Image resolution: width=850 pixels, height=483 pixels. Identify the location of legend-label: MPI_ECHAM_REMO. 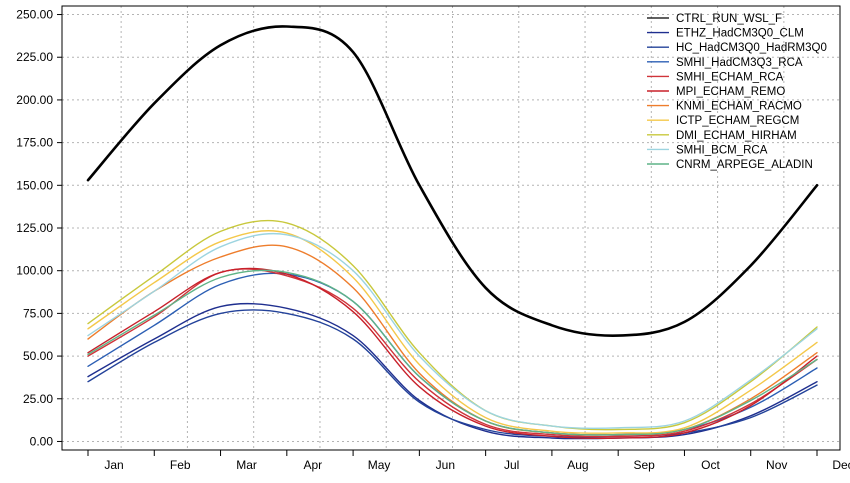
(730, 92).